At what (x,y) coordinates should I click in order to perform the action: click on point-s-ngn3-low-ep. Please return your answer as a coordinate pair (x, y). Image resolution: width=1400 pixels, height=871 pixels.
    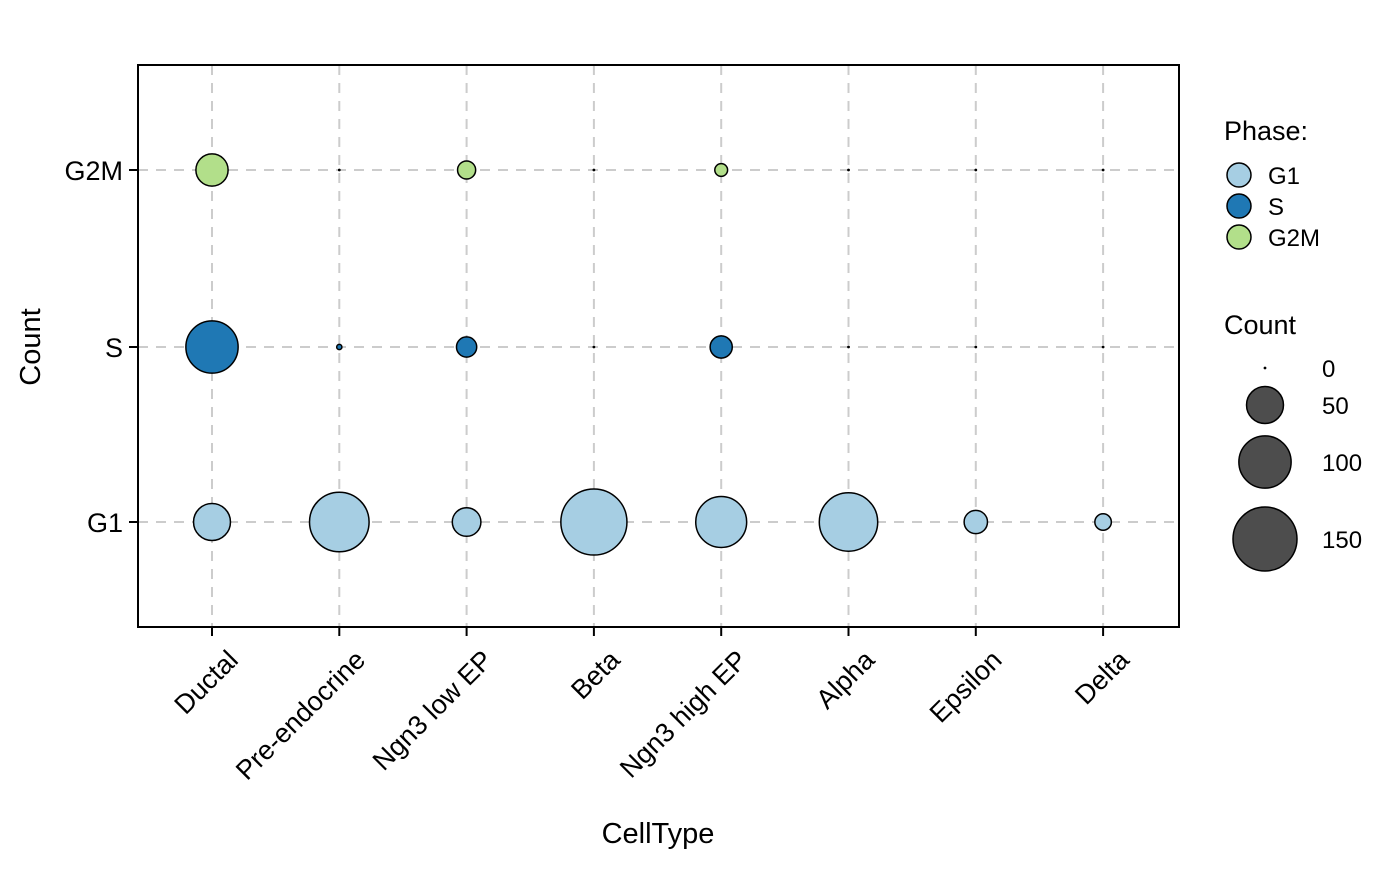
    Looking at the image, I should click on (466, 347).